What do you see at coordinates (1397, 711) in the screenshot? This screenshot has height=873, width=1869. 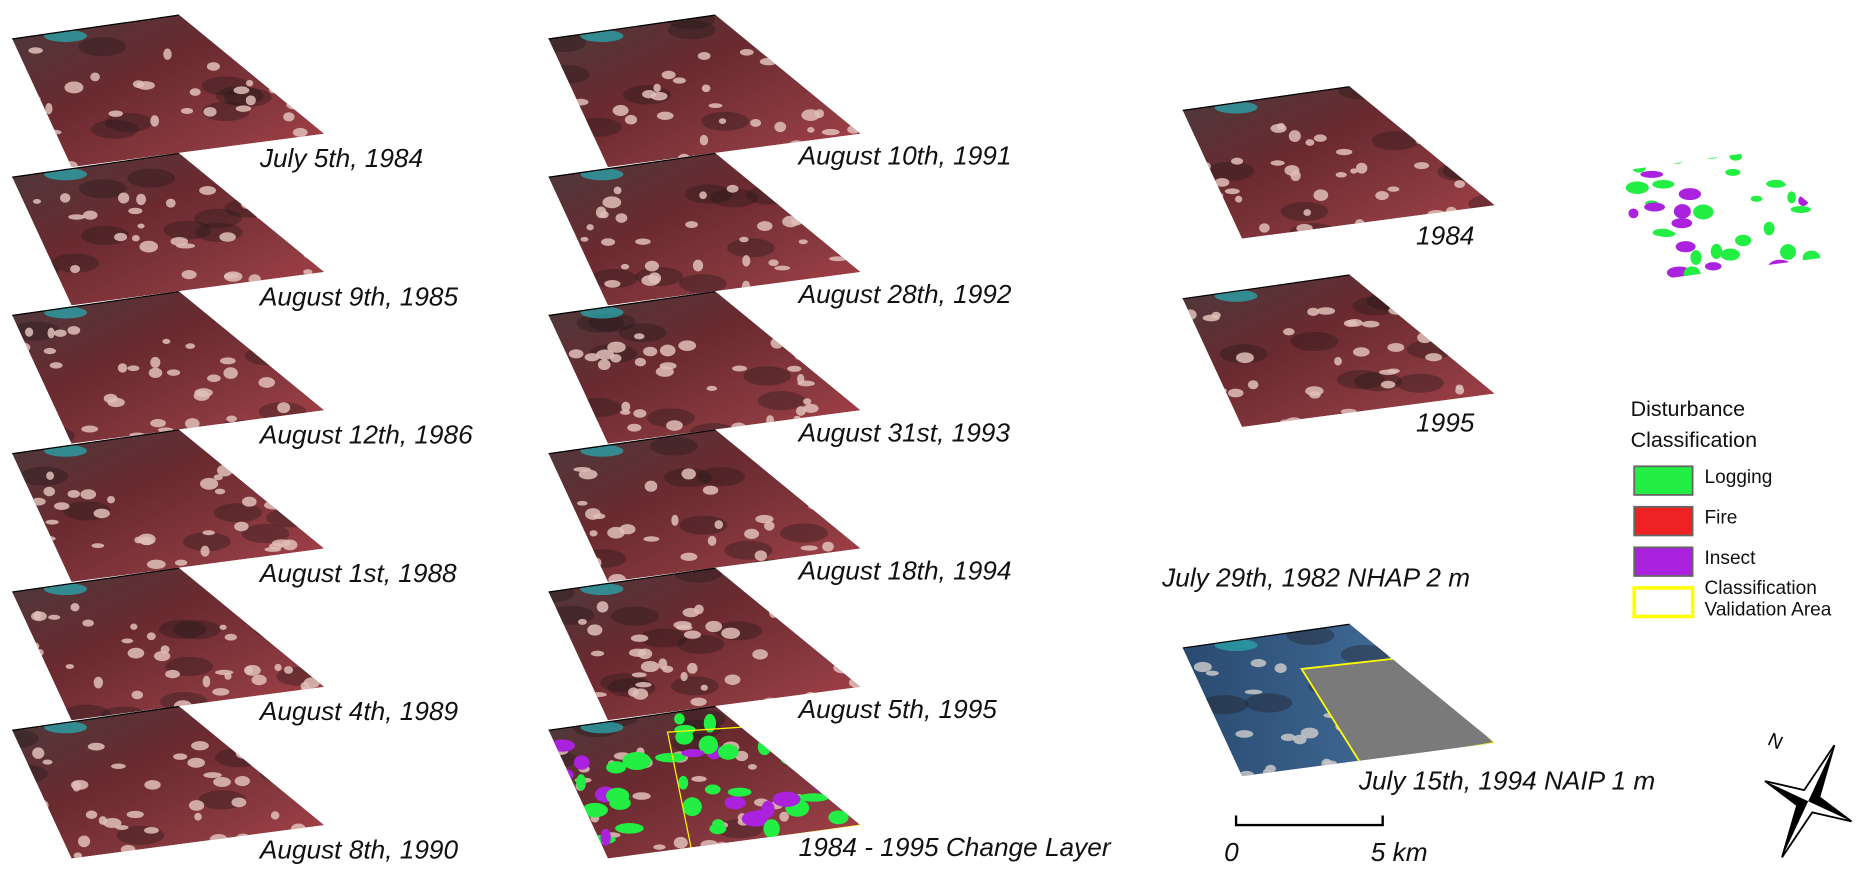 I see `naip-area` at bounding box center [1397, 711].